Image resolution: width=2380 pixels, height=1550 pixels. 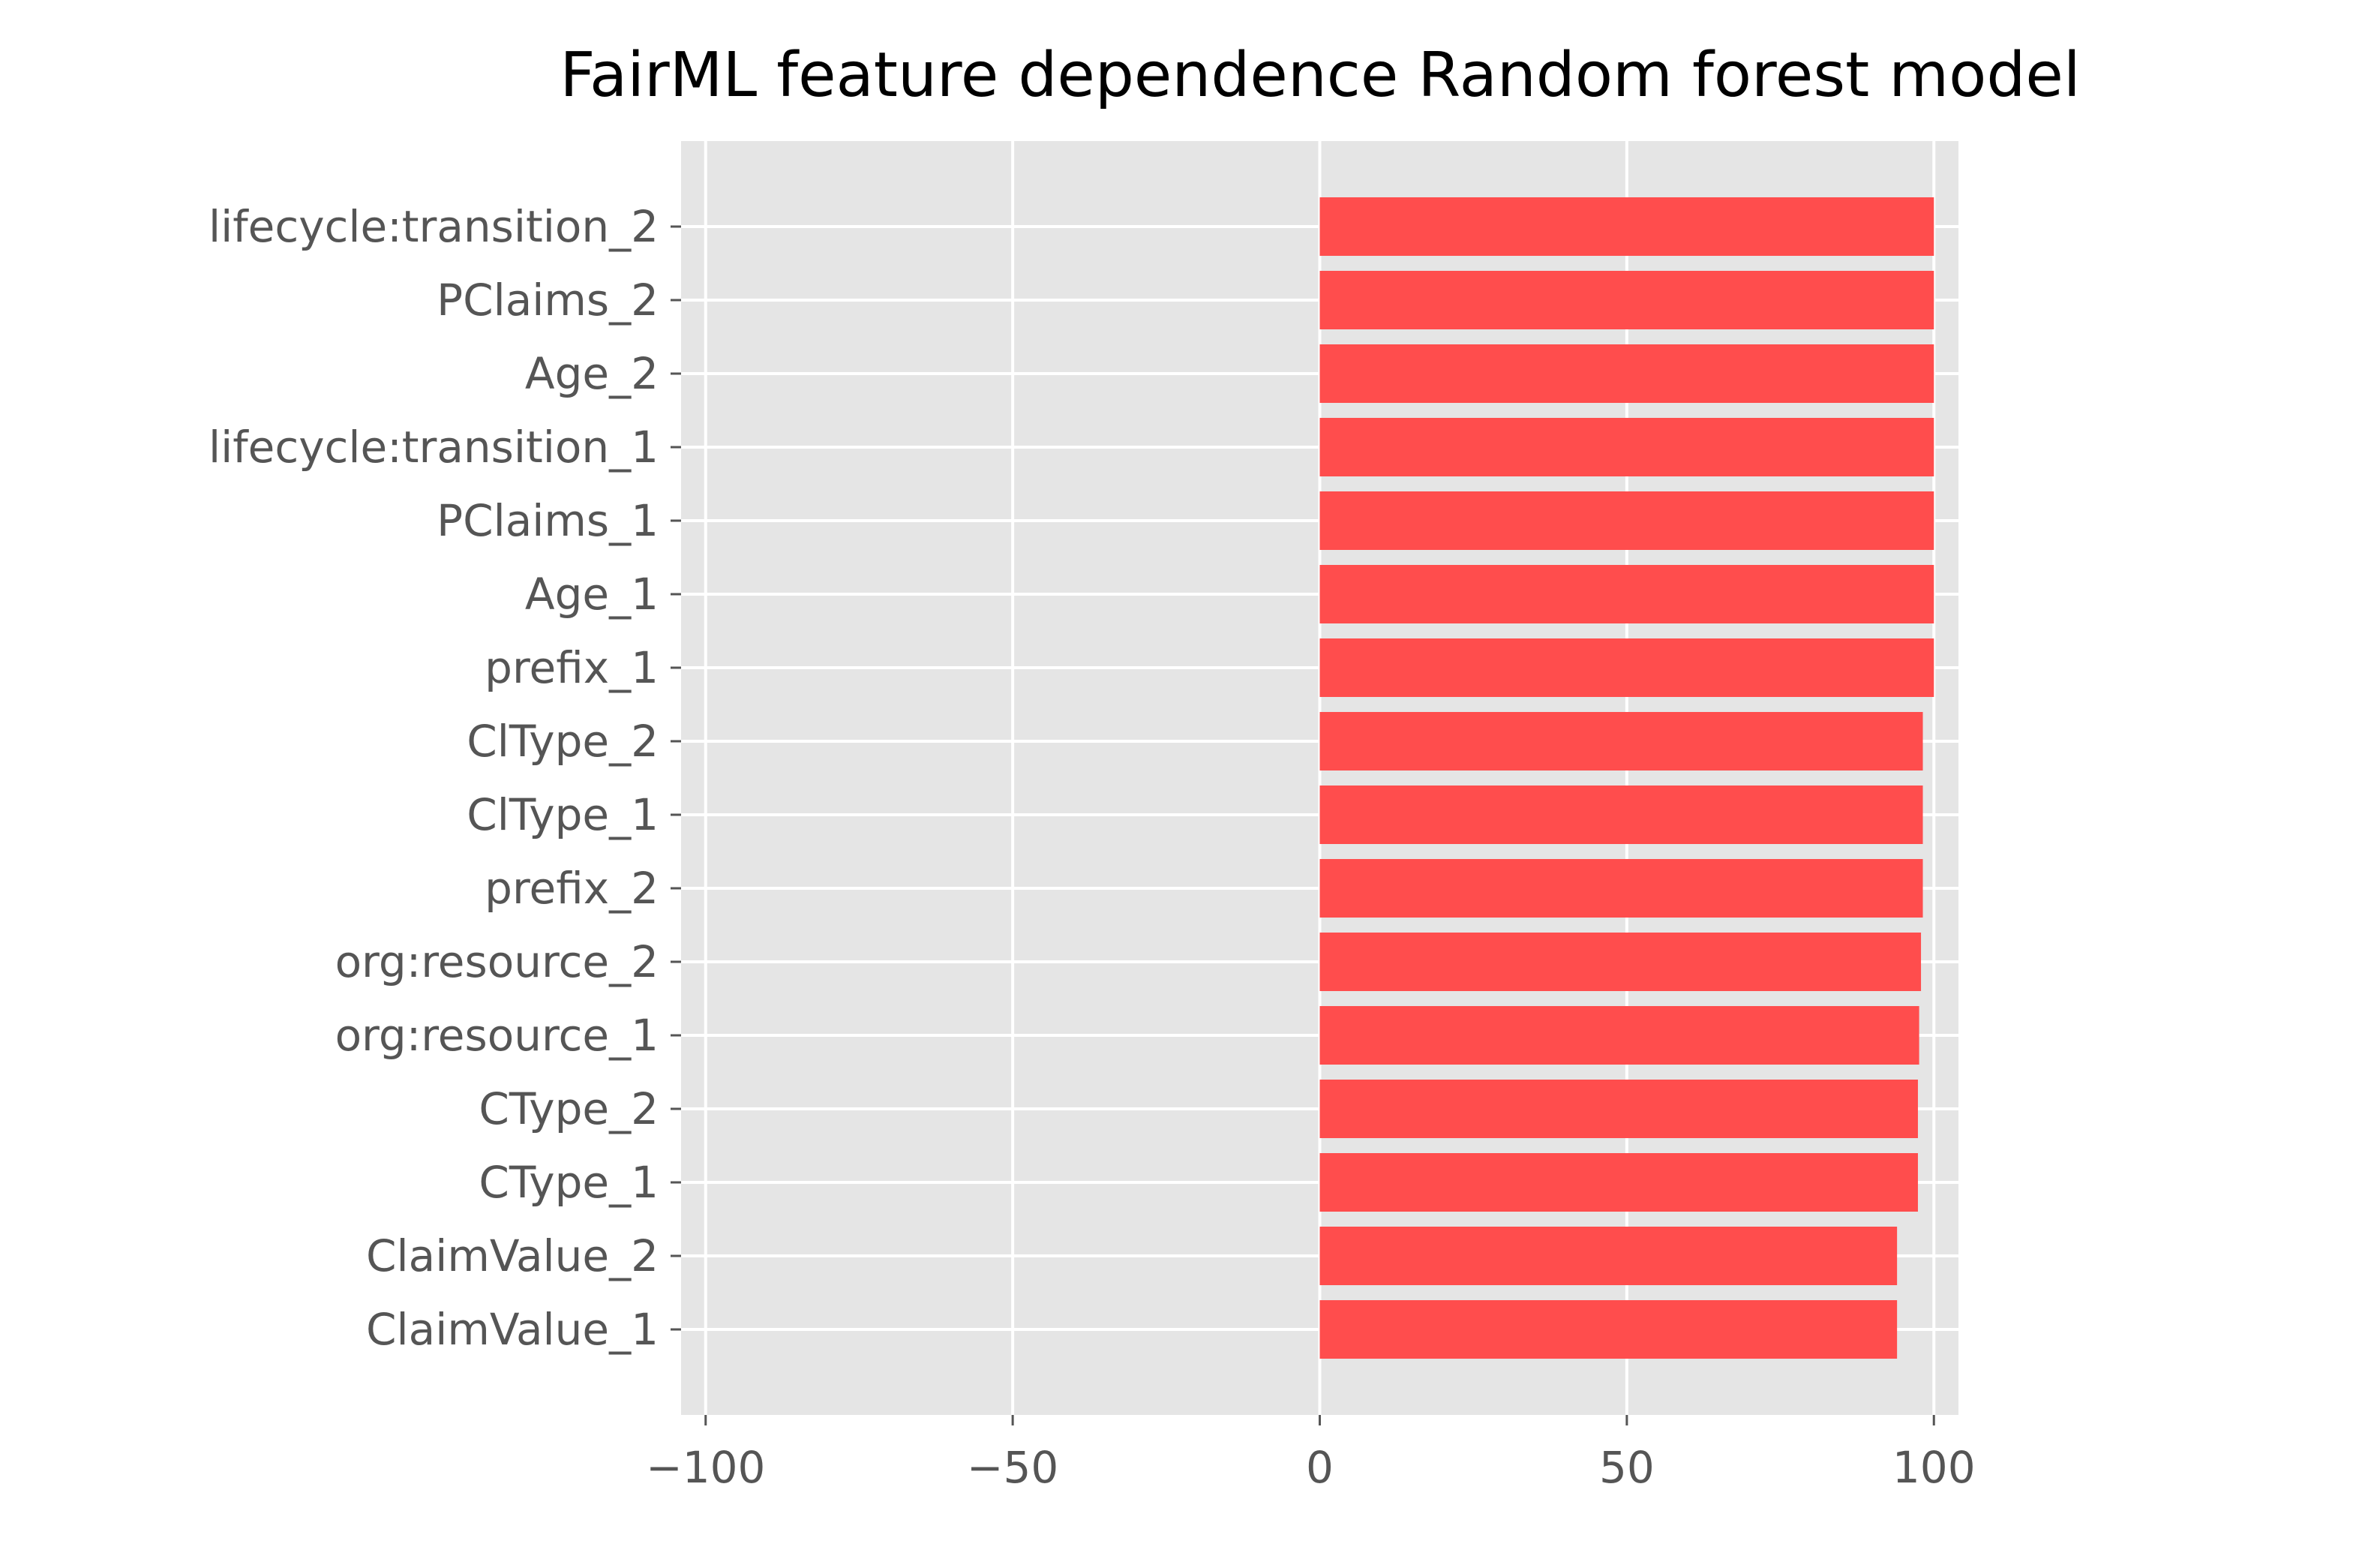 I want to click on x-tick-label: 50, so click(x=1627, y=1468).